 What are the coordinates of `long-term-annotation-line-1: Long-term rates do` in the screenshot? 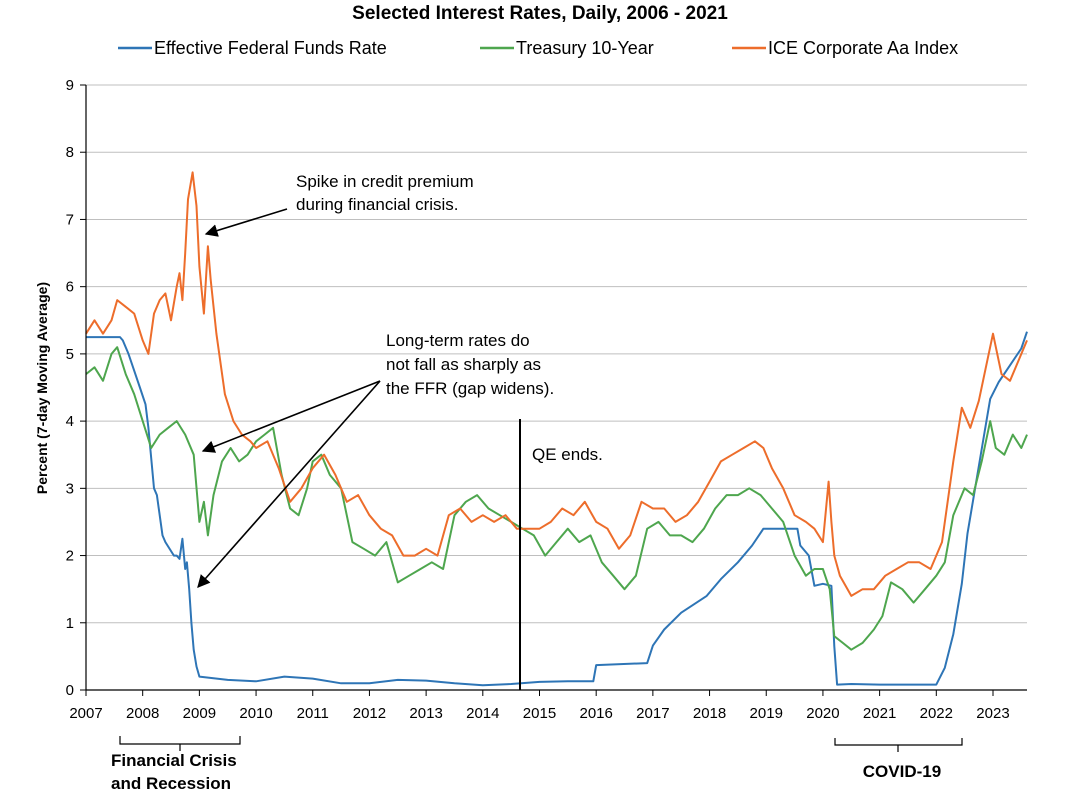 It's located at (458, 340).